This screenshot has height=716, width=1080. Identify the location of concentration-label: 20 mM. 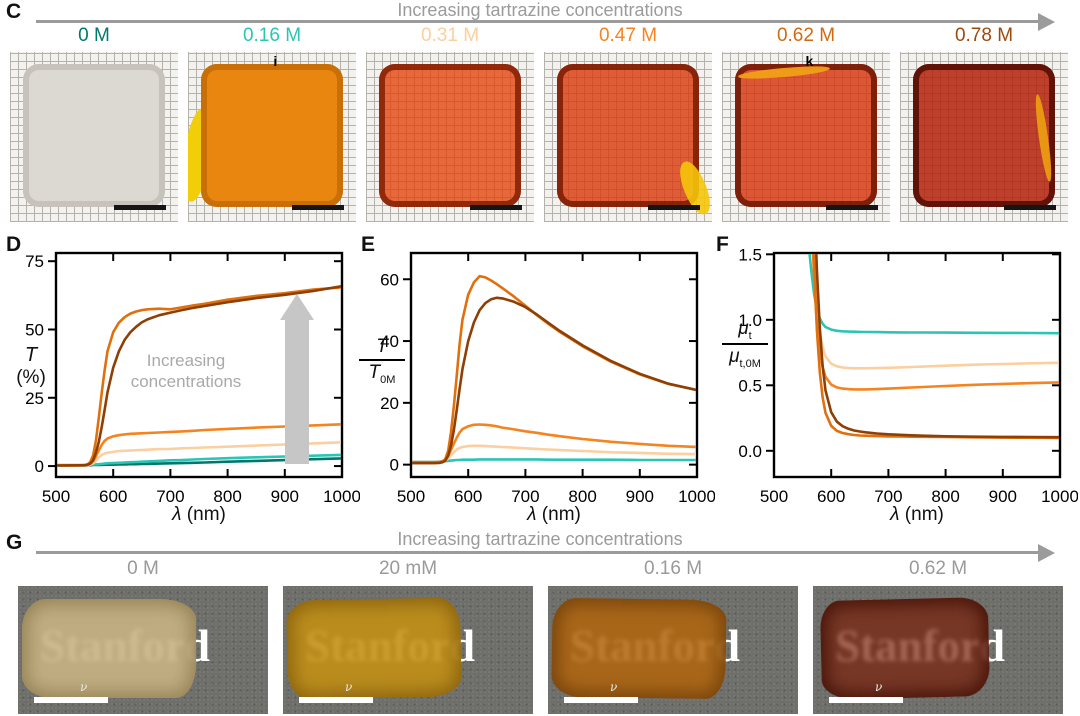
(408, 568).